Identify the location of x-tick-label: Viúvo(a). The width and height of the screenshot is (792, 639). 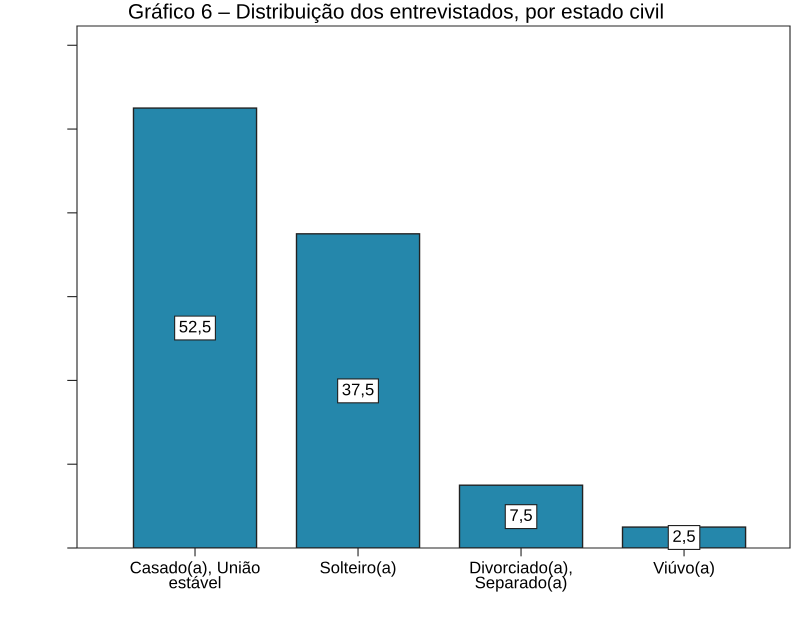
(683, 569).